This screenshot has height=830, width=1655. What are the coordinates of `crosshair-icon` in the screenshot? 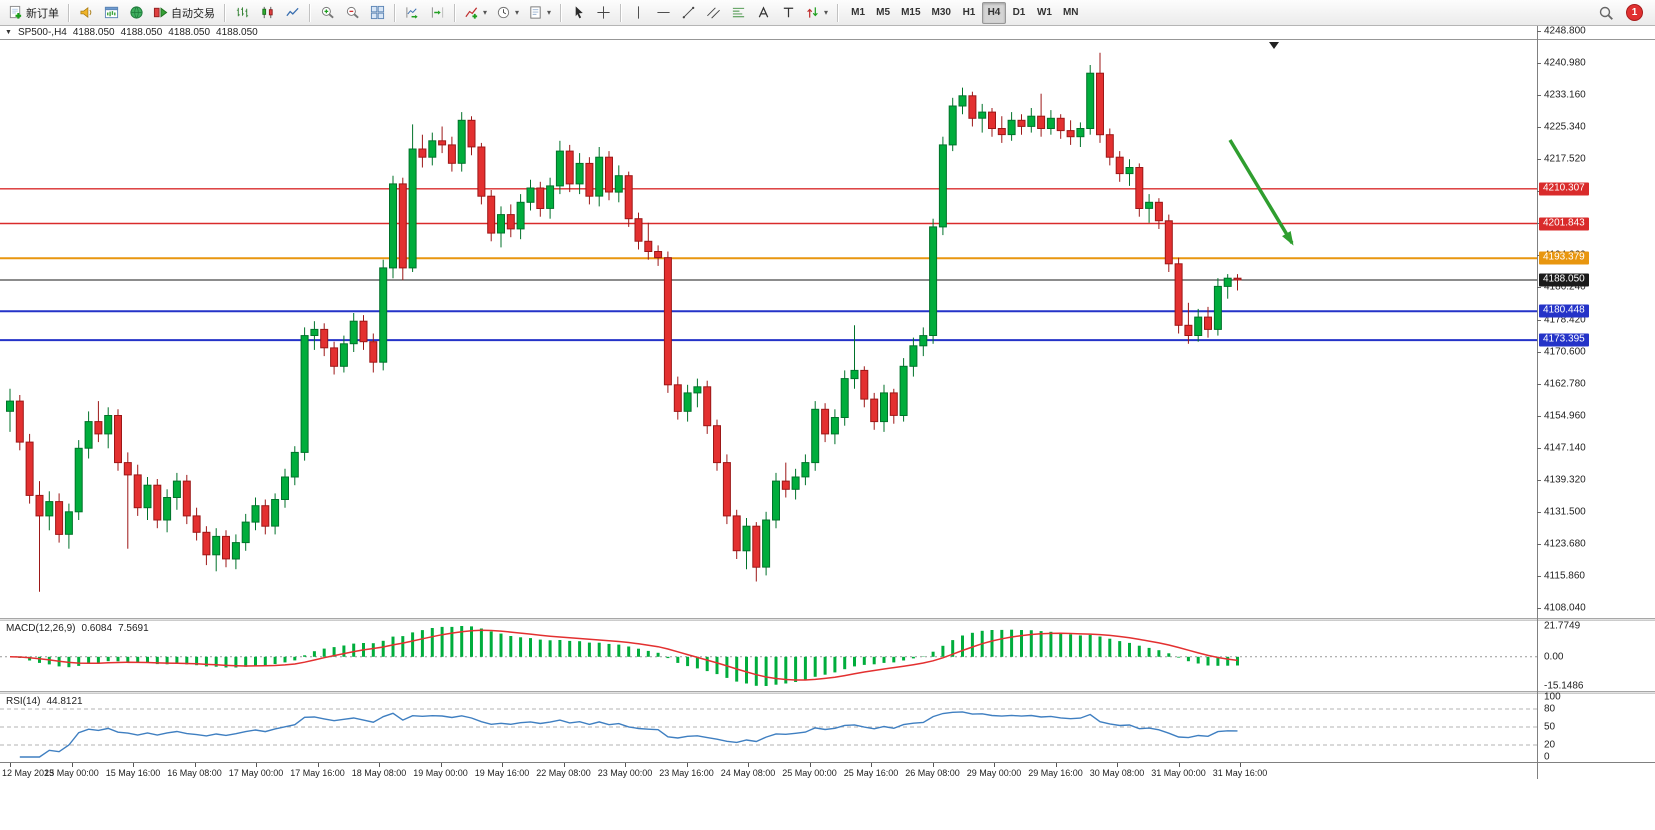 It's located at (603, 12).